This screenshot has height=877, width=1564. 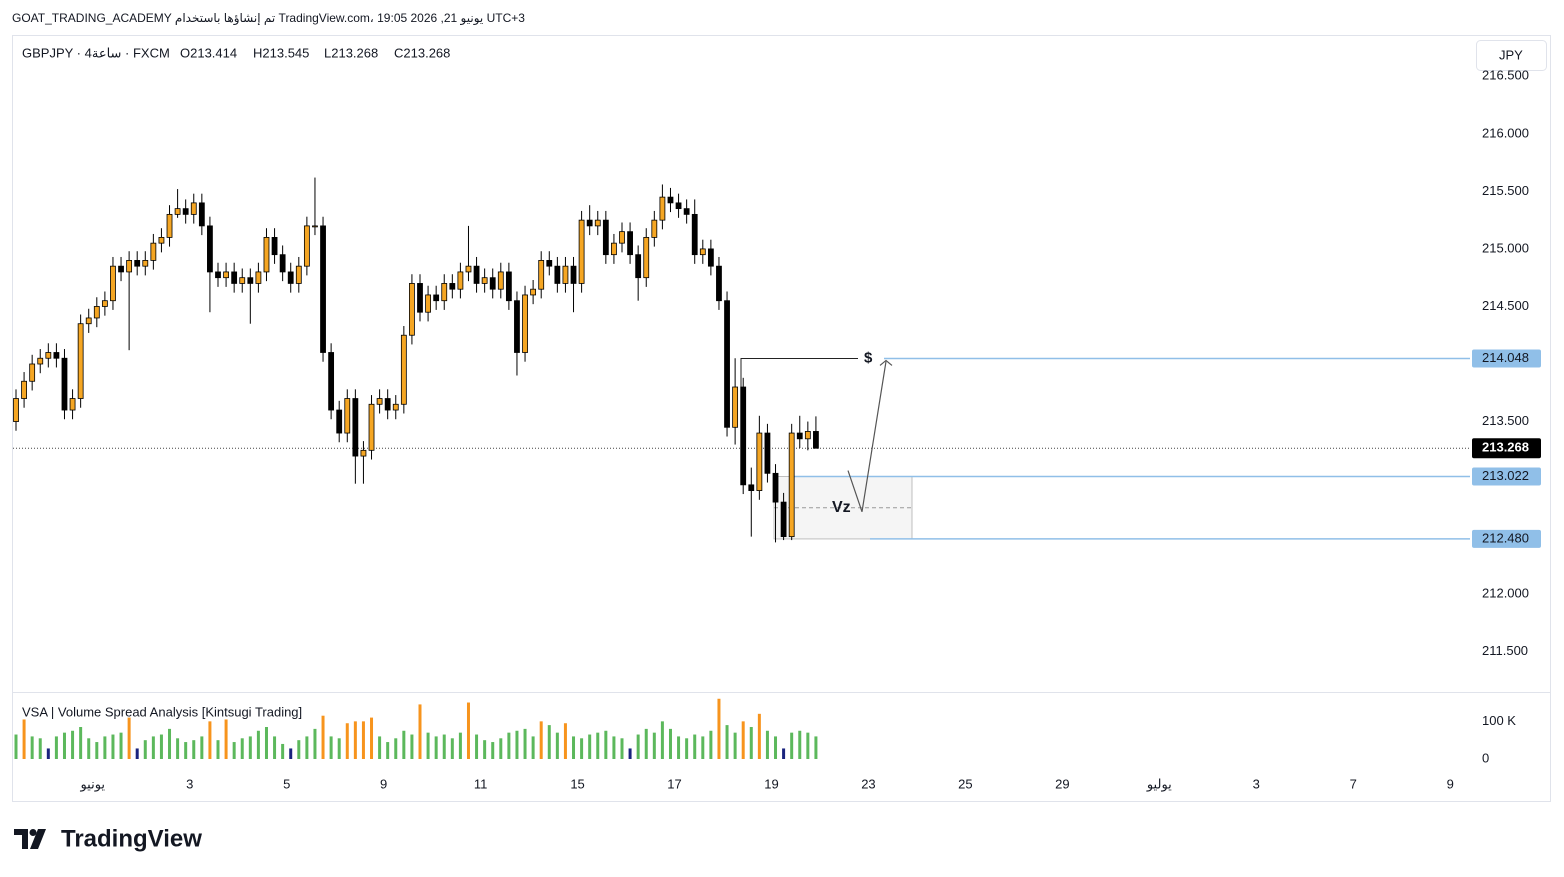 What do you see at coordinates (1485, 757) in the screenshot?
I see `volume-tick-label: 0` at bounding box center [1485, 757].